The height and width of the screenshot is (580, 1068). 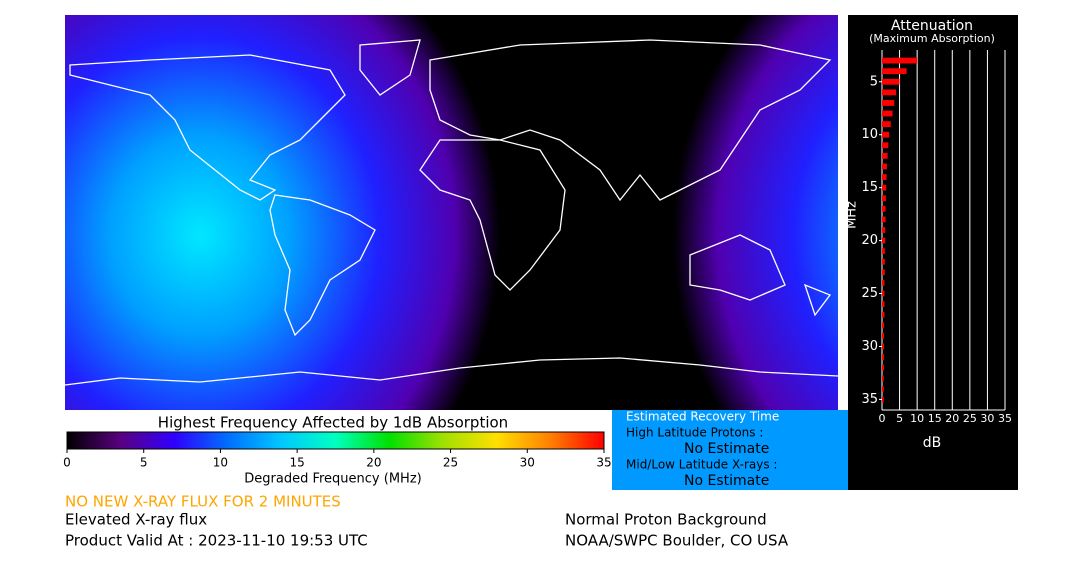 What do you see at coordinates (869, 134) in the screenshot?
I see `y-tick-label: 10` at bounding box center [869, 134].